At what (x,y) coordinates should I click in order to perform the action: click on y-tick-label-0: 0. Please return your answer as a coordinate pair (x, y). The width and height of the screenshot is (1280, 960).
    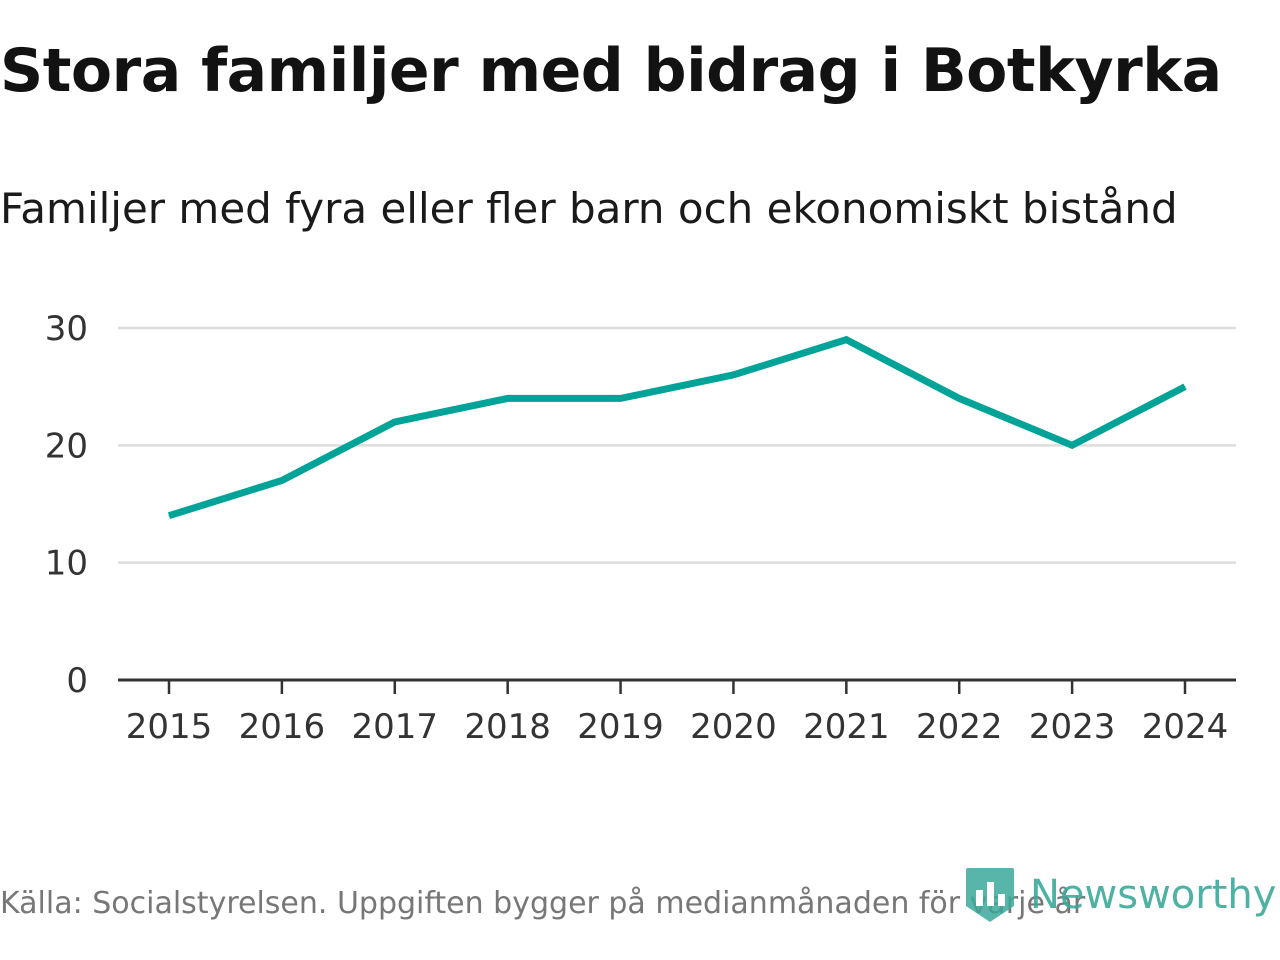
    Looking at the image, I should click on (77, 681).